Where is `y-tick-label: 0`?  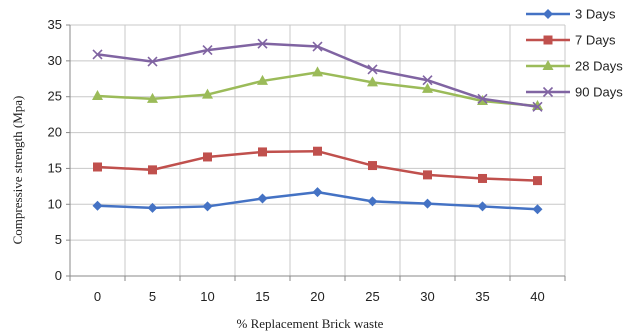
y-tick-label: 0 is located at coordinates (58, 275).